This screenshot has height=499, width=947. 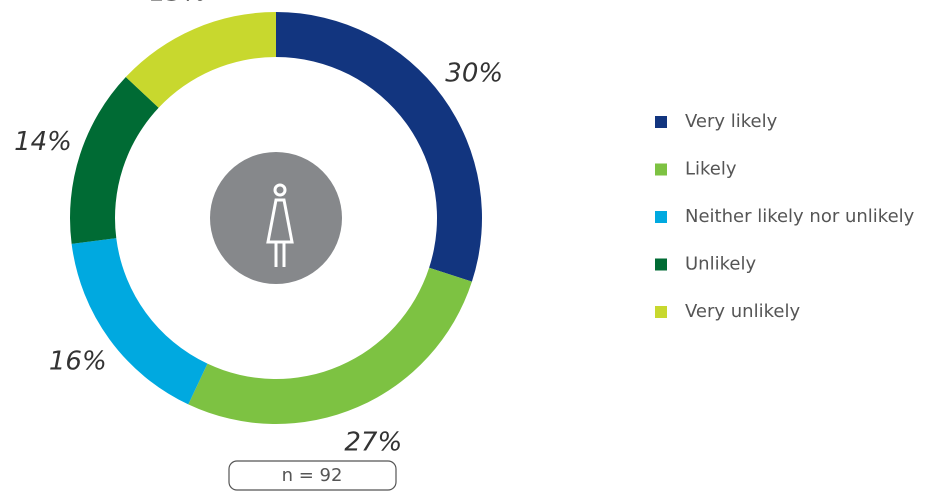 I want to click on value-label: 13%, so click(x=179, y=4).